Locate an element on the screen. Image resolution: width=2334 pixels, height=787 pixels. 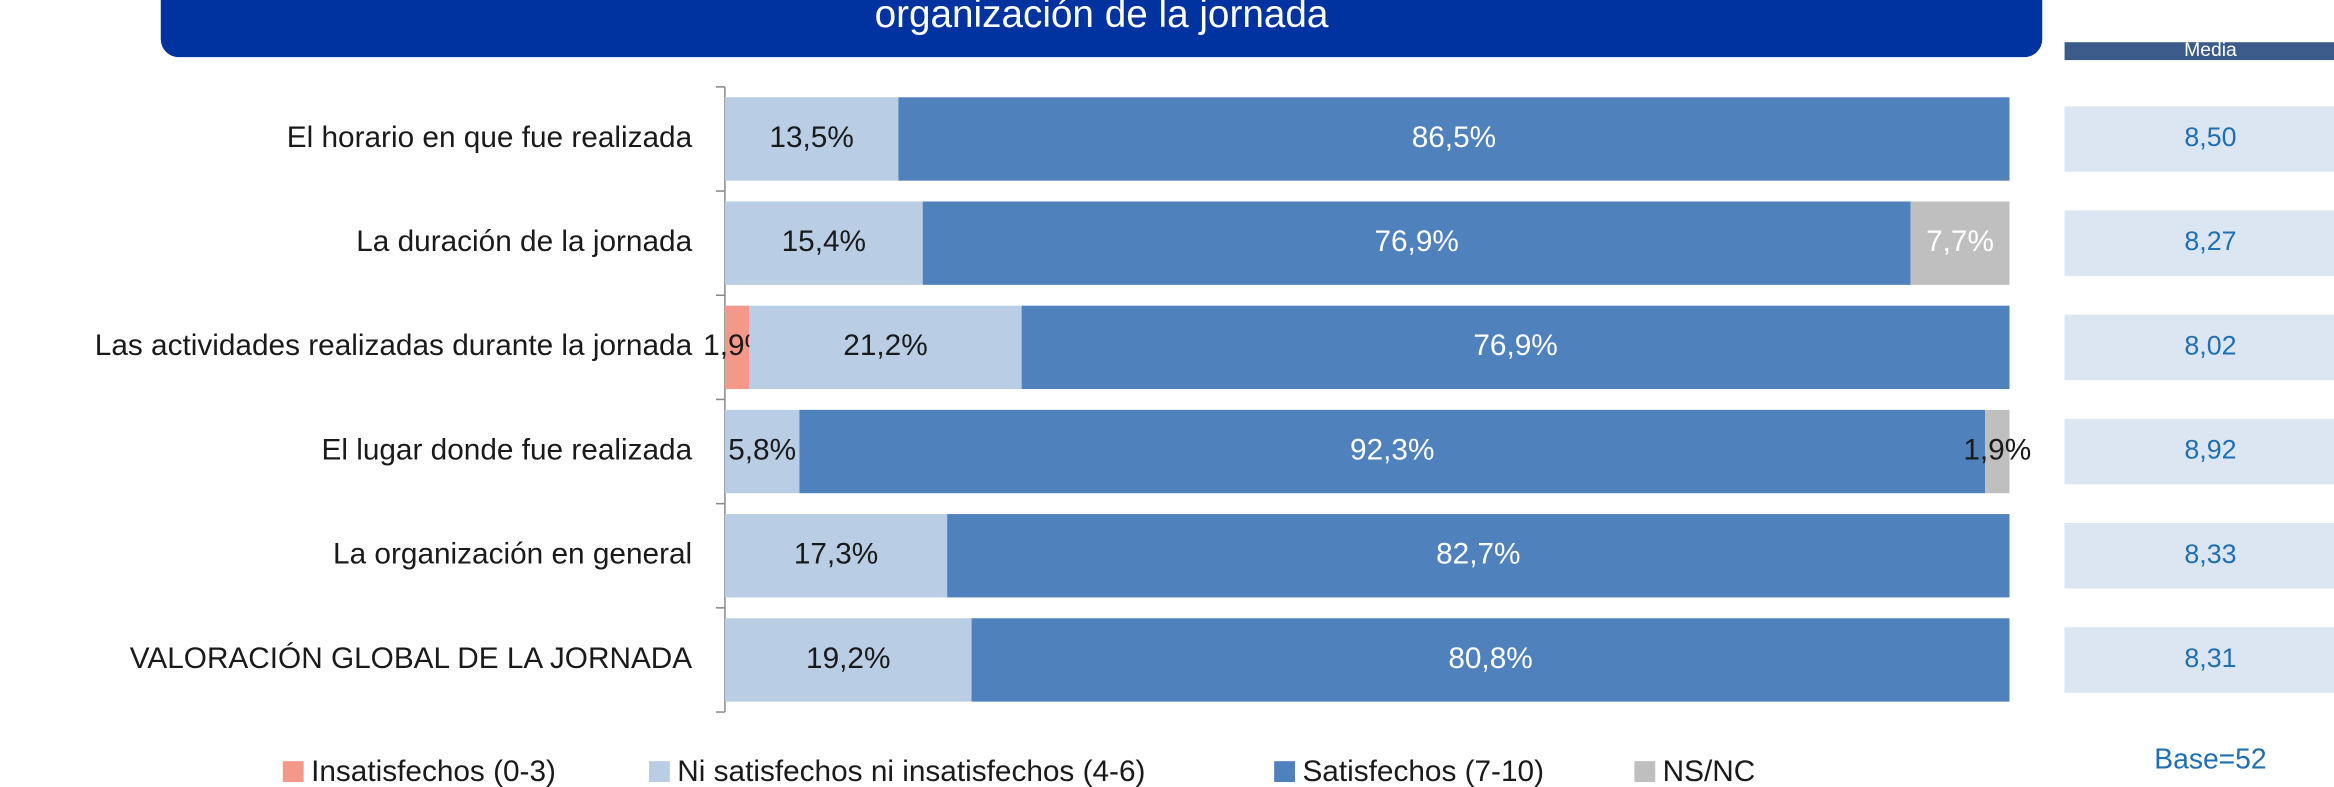
chart-title: organización de la jornada is located at coordinates (1102, 18).